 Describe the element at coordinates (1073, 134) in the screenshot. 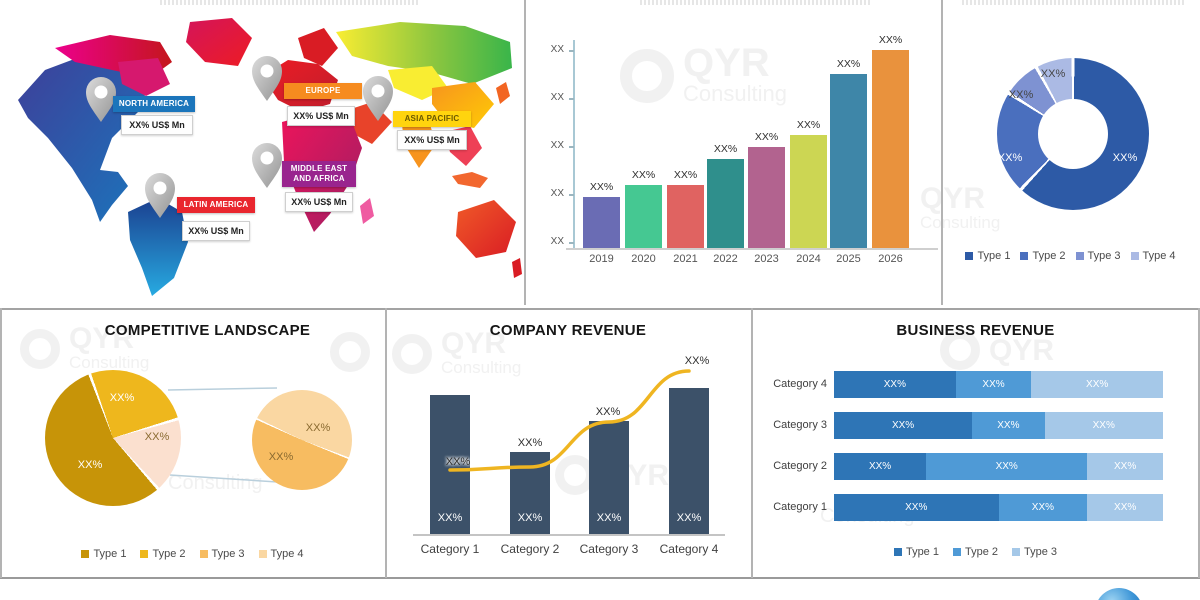

I see `donut-hole` at that location.